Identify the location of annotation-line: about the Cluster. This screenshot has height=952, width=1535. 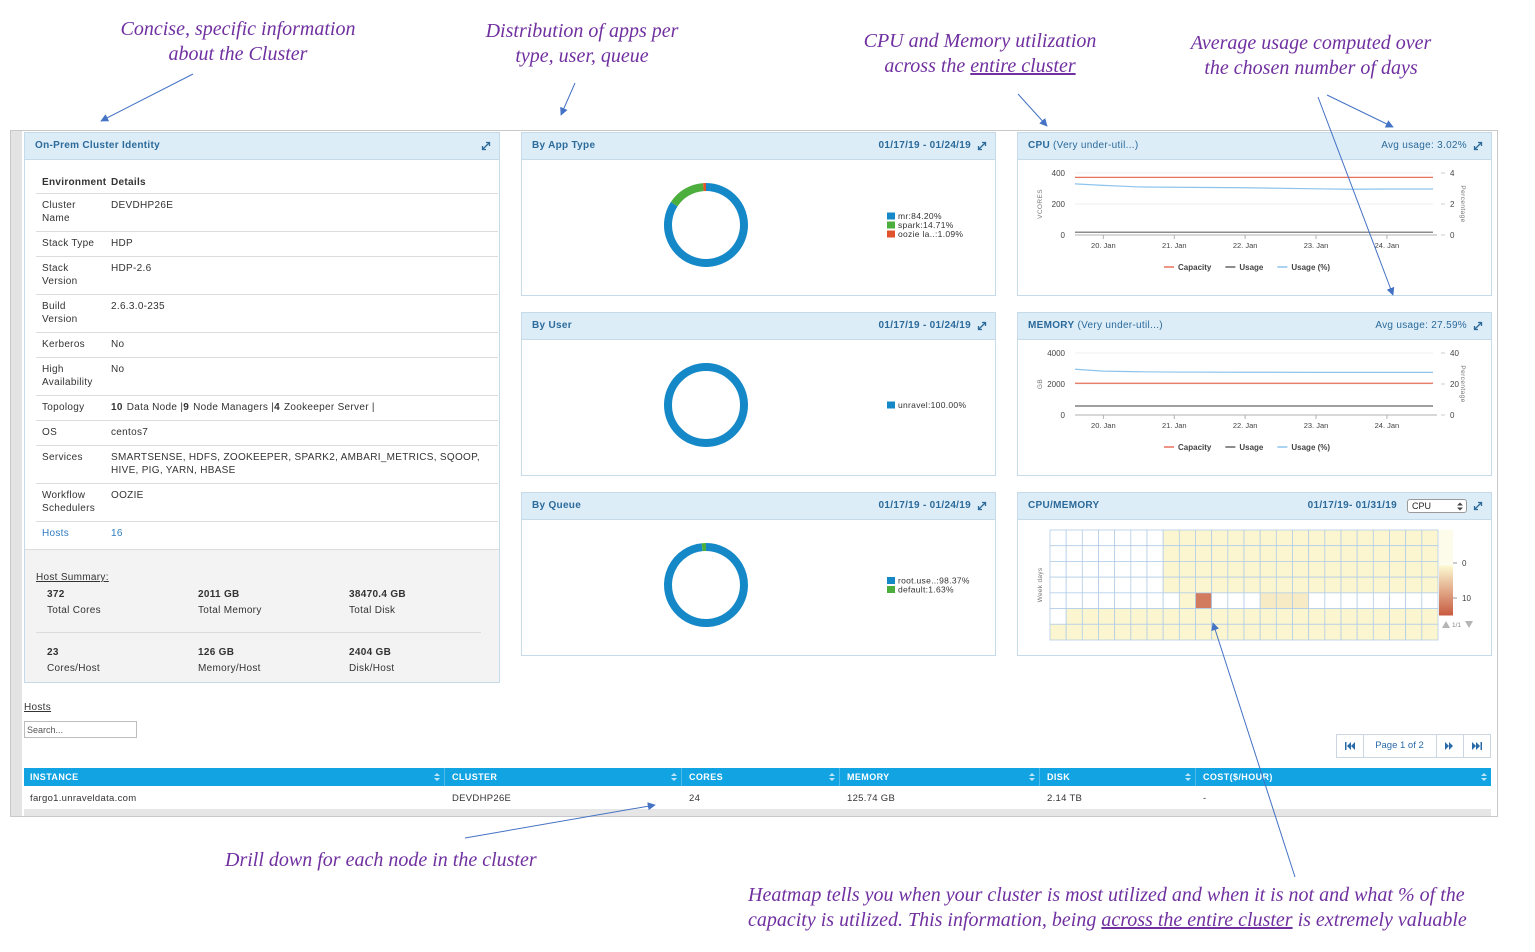
(238, 54).